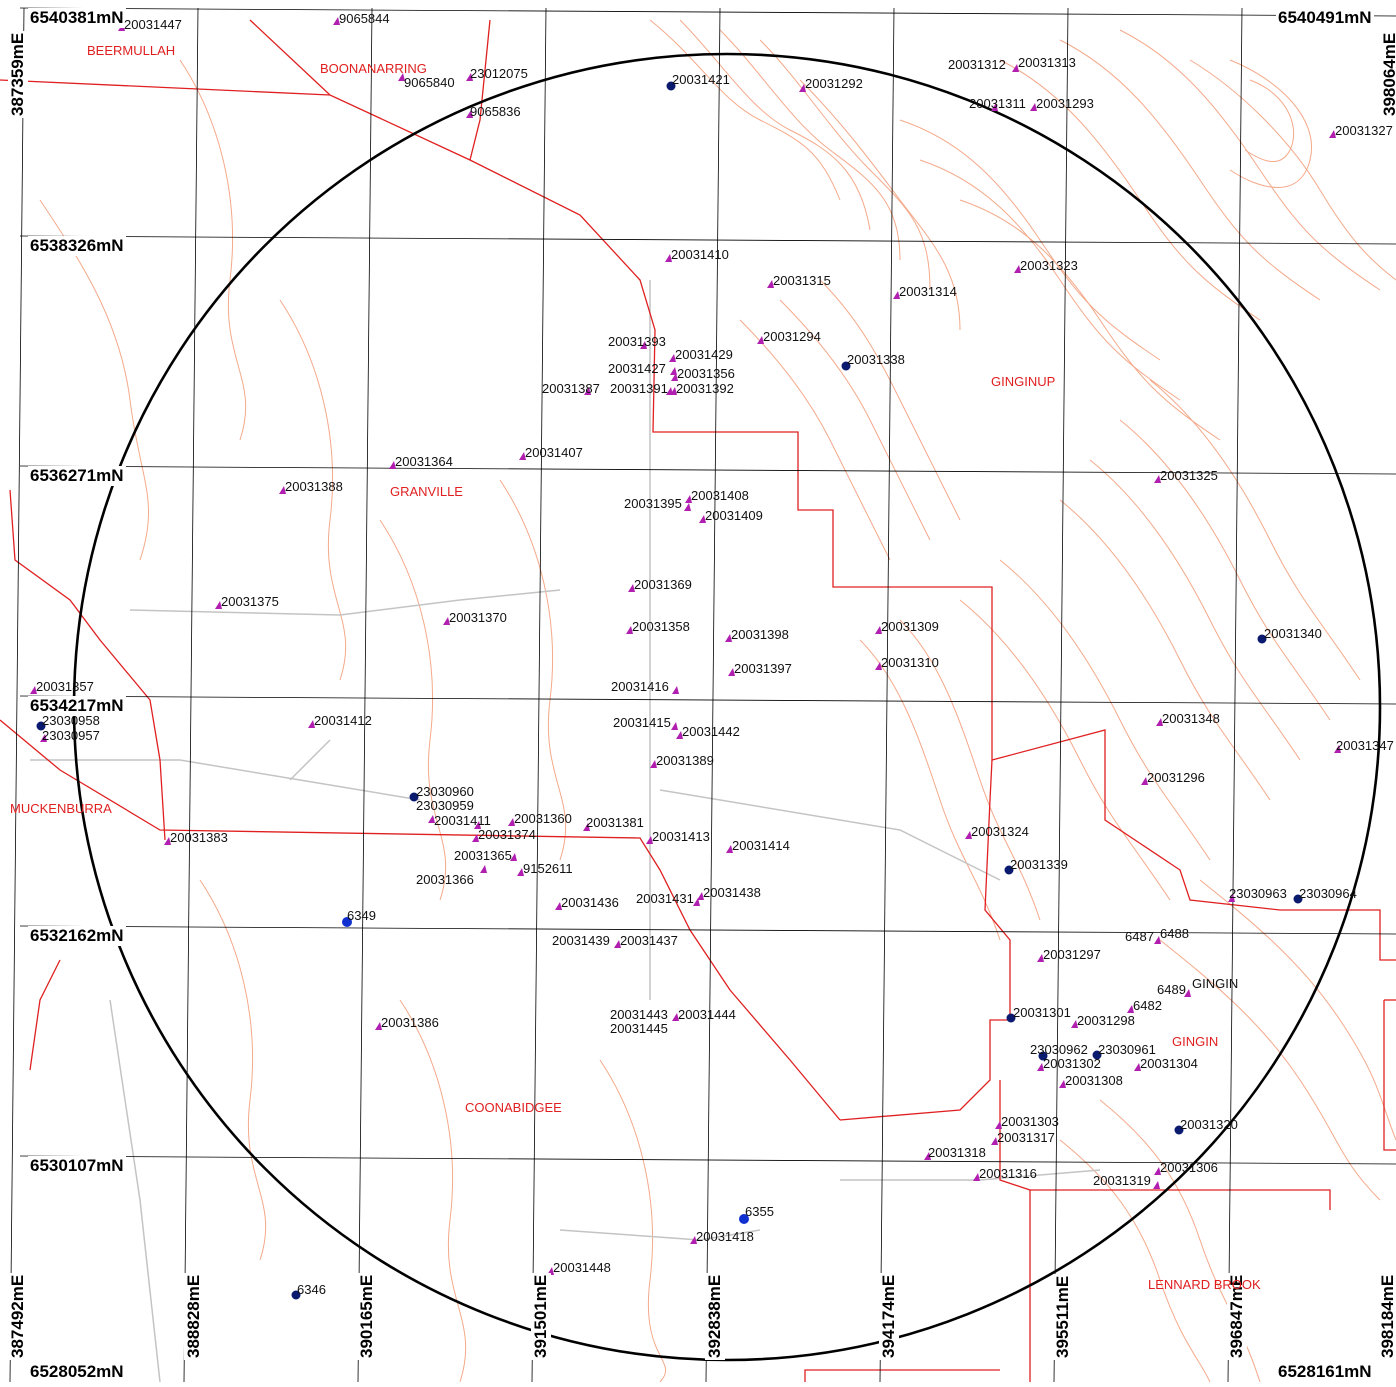 The height and width of the screenshot is (1387, 1396). Describe the element at coordinates (1171, 989) in the screenshot. I see `bore-id-label: 6489` at that location.